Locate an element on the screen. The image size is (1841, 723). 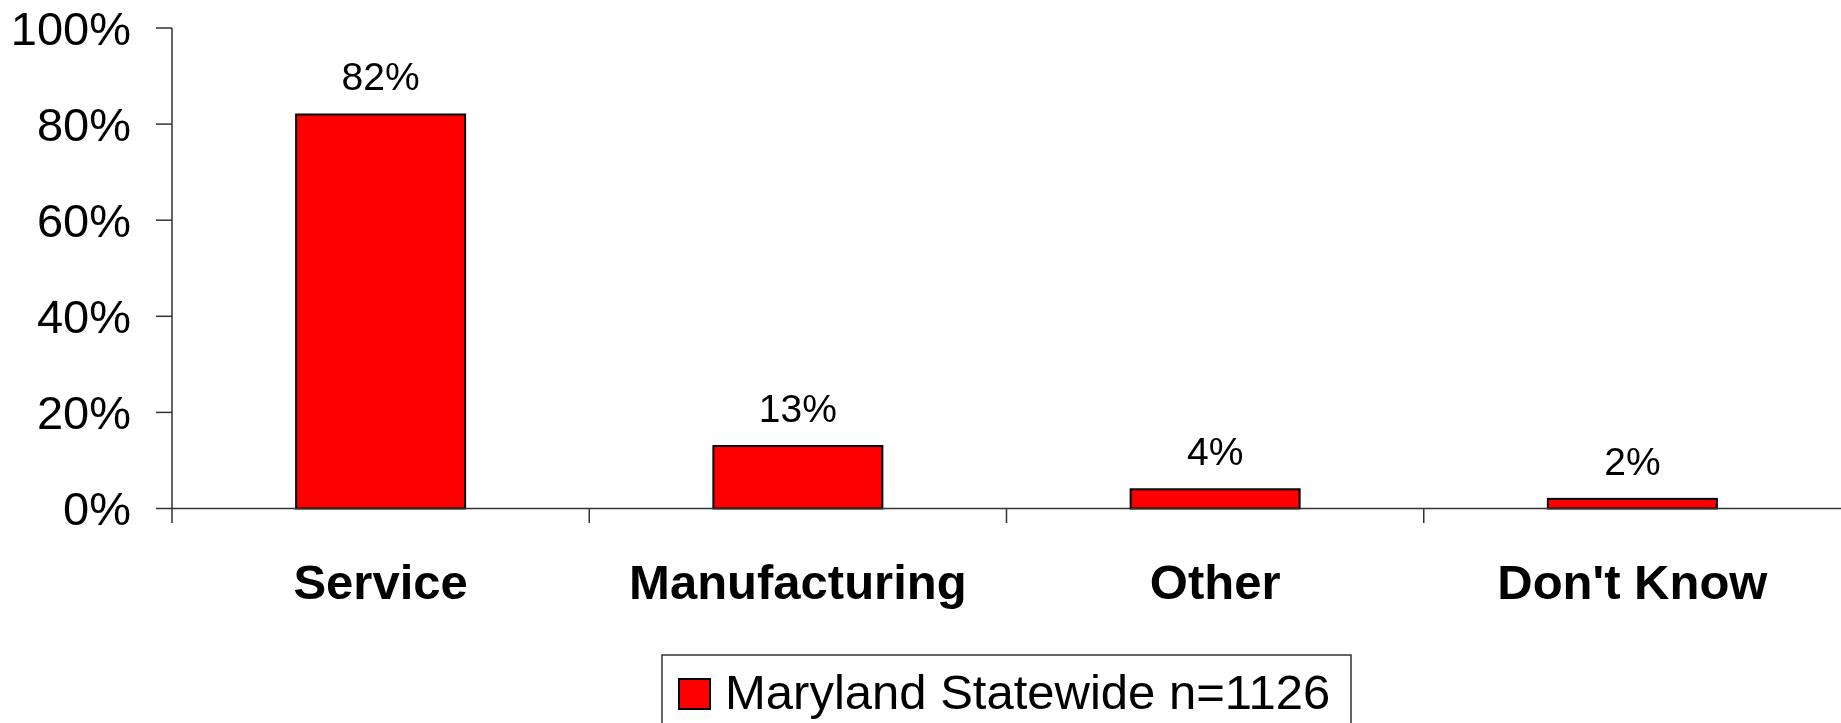
x-tick-label: Other is located at coordinates (1215, 582).